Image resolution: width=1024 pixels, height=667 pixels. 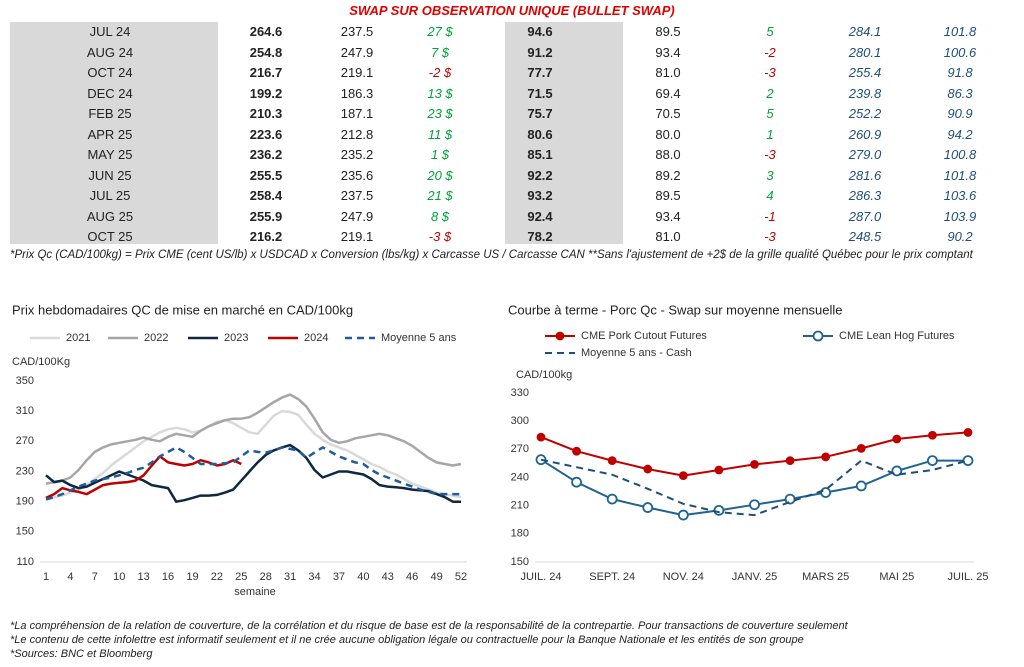 I want to click on table-cell: 255.4, so click(x=865, y=72).